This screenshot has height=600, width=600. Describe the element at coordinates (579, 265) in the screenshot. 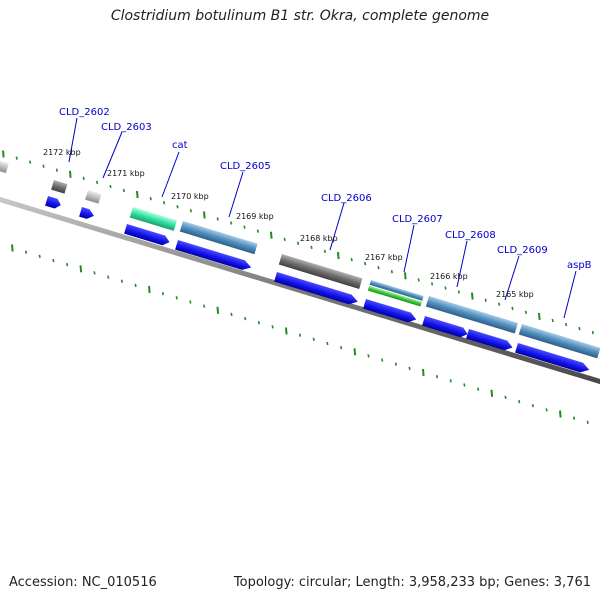

I see `gene-label: aspB` at that location.